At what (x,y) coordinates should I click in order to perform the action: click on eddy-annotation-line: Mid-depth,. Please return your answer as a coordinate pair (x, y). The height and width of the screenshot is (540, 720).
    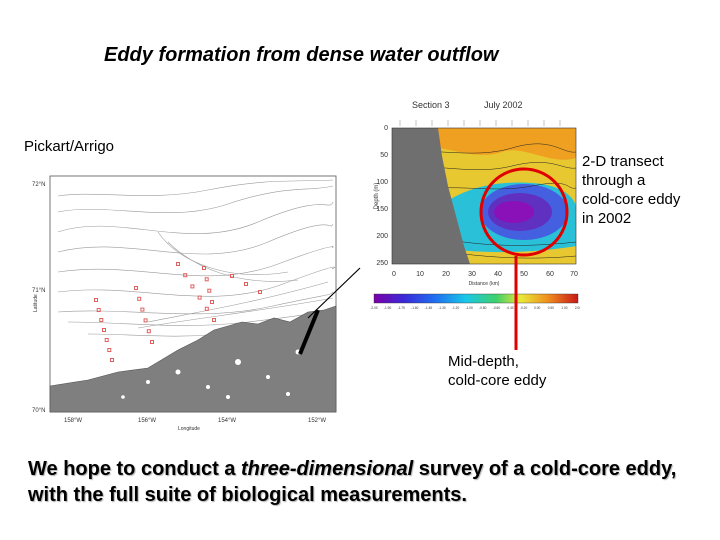
    Looking at the image, I should click on (483, 361).